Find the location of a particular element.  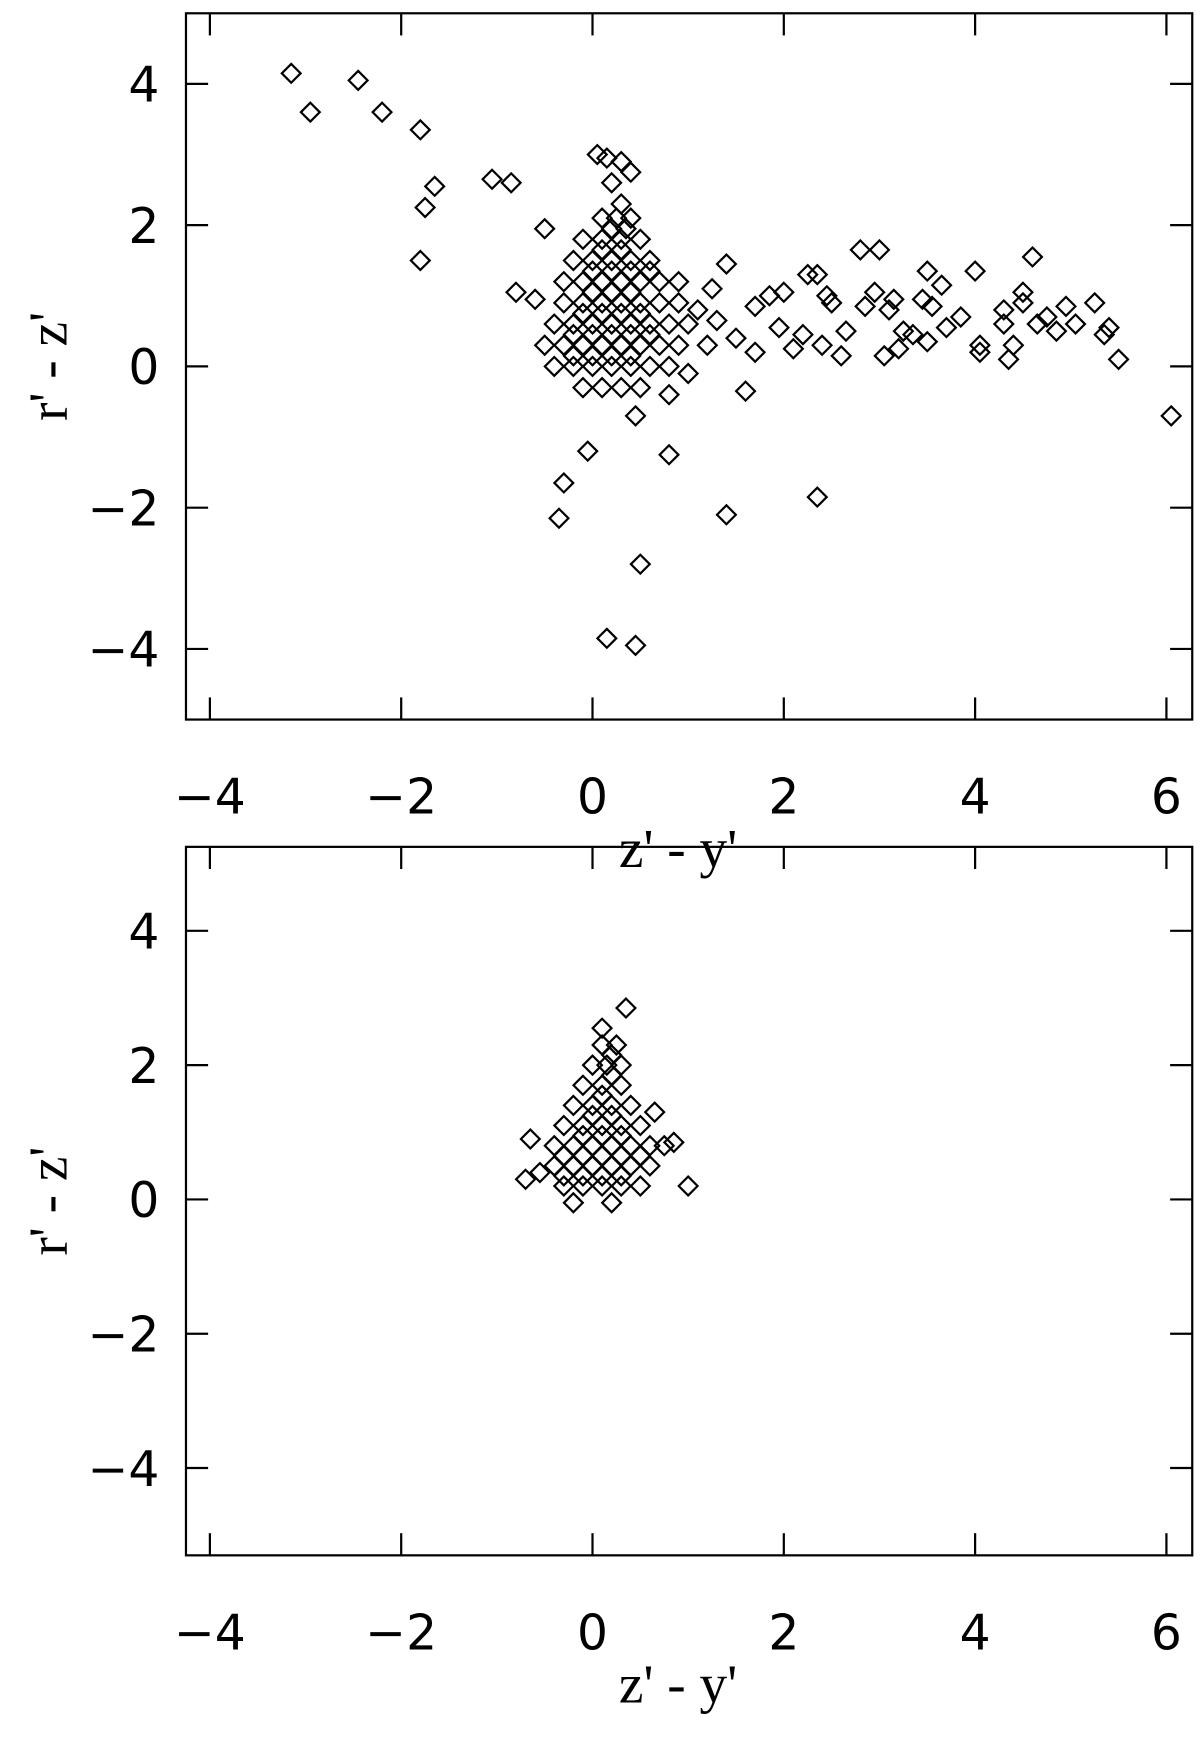

x-tick-label: 0 is located at coordinates (592, 1633).